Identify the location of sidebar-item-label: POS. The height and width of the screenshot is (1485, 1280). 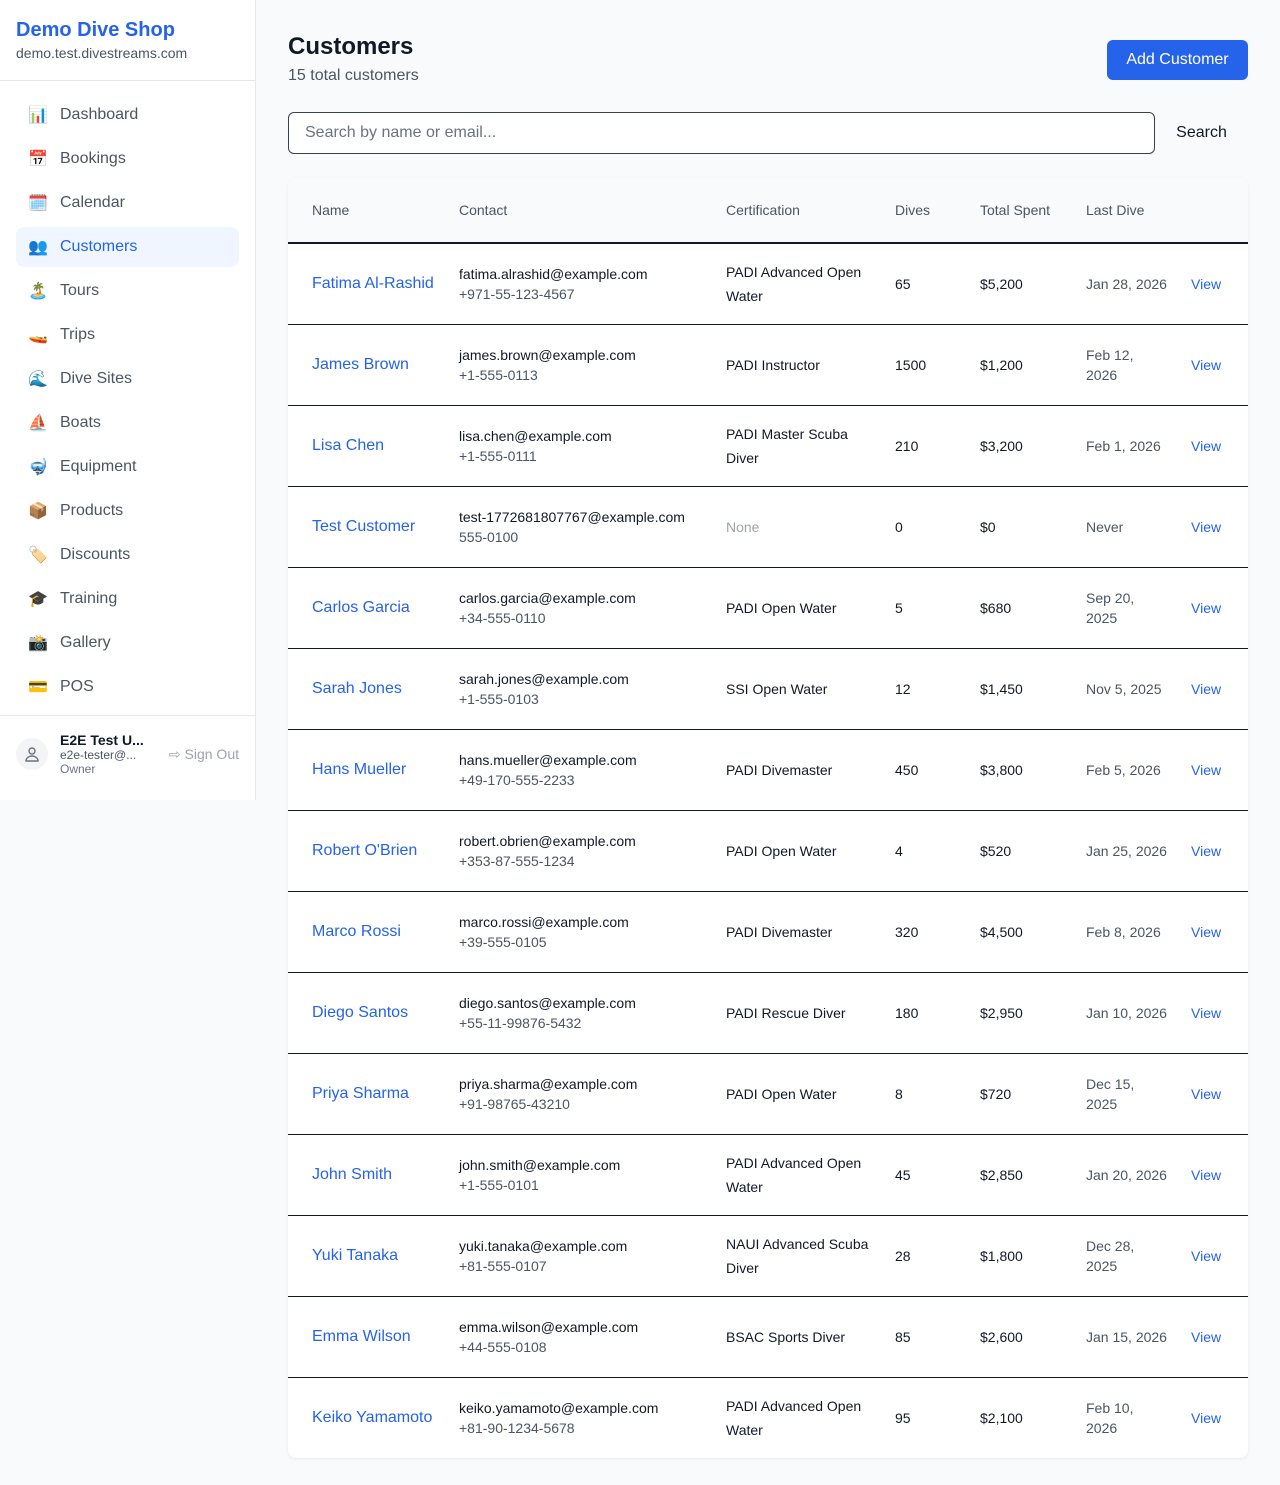
(77, 686).